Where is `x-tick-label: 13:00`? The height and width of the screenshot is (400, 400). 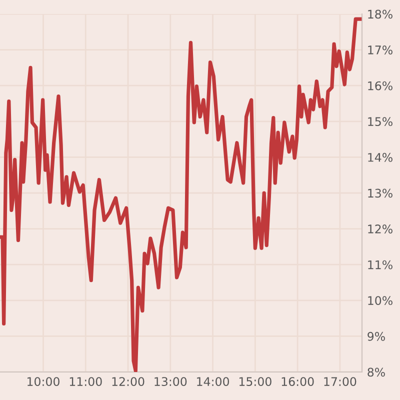 x-tick-label: 13:00 is located at coordinates (170, 381).